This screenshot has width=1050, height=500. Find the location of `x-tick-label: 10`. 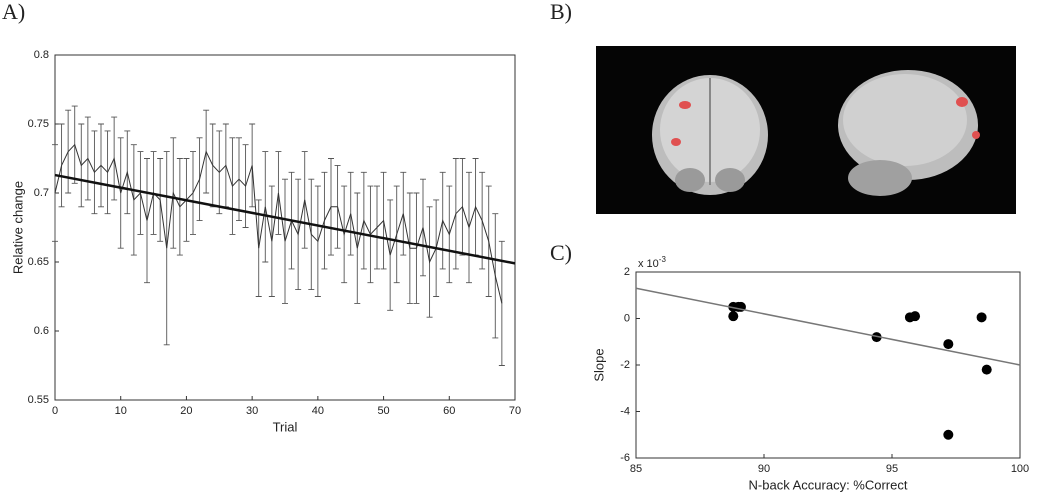

x-tick-label: 10 is located at coordinates (121, 411).